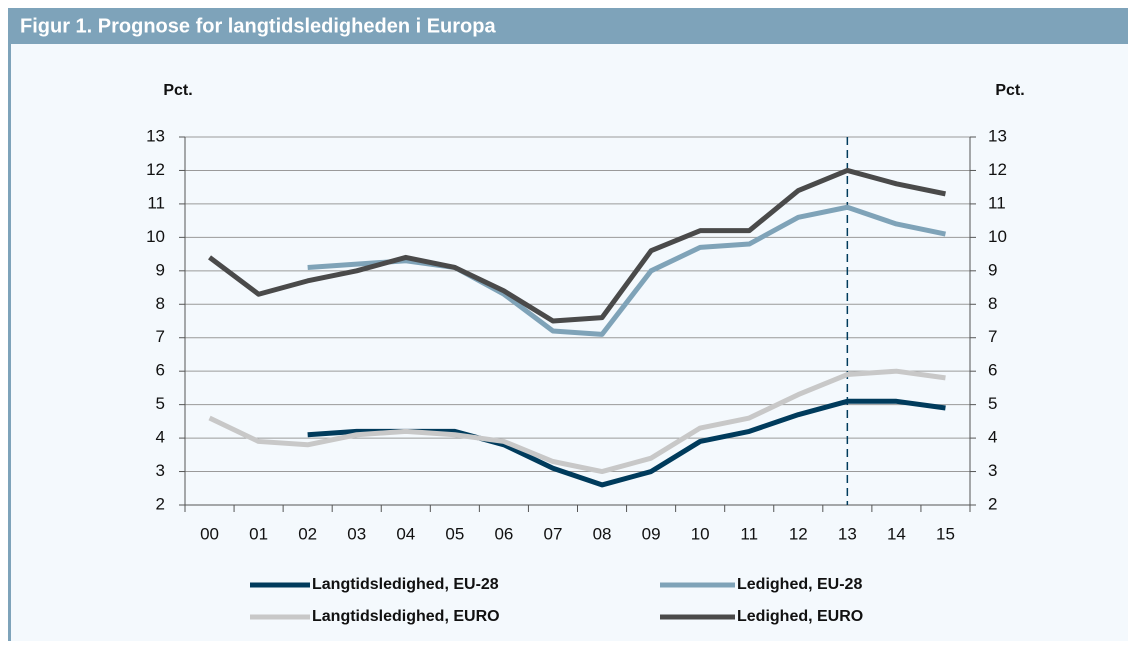  Describe the element at coordinates (177, 90) in the screenshot. I see `y-axis-label: Pct.` at that location.